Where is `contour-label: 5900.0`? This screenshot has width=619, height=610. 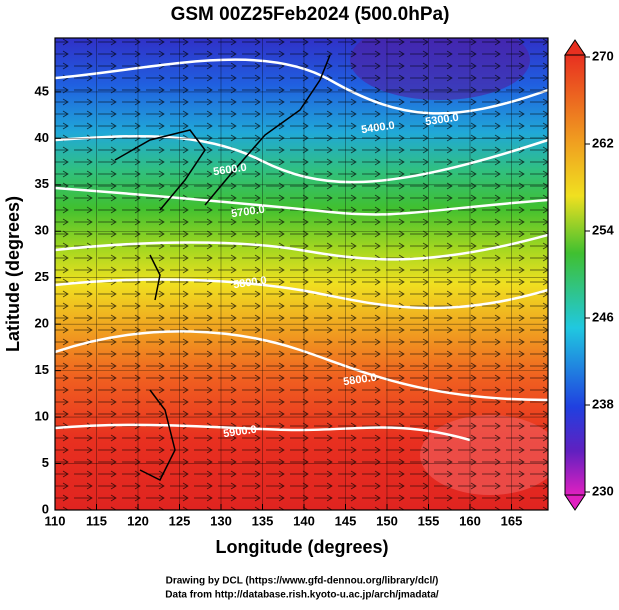 contour-label: 5900.0 is located at coordinates (239, 432).